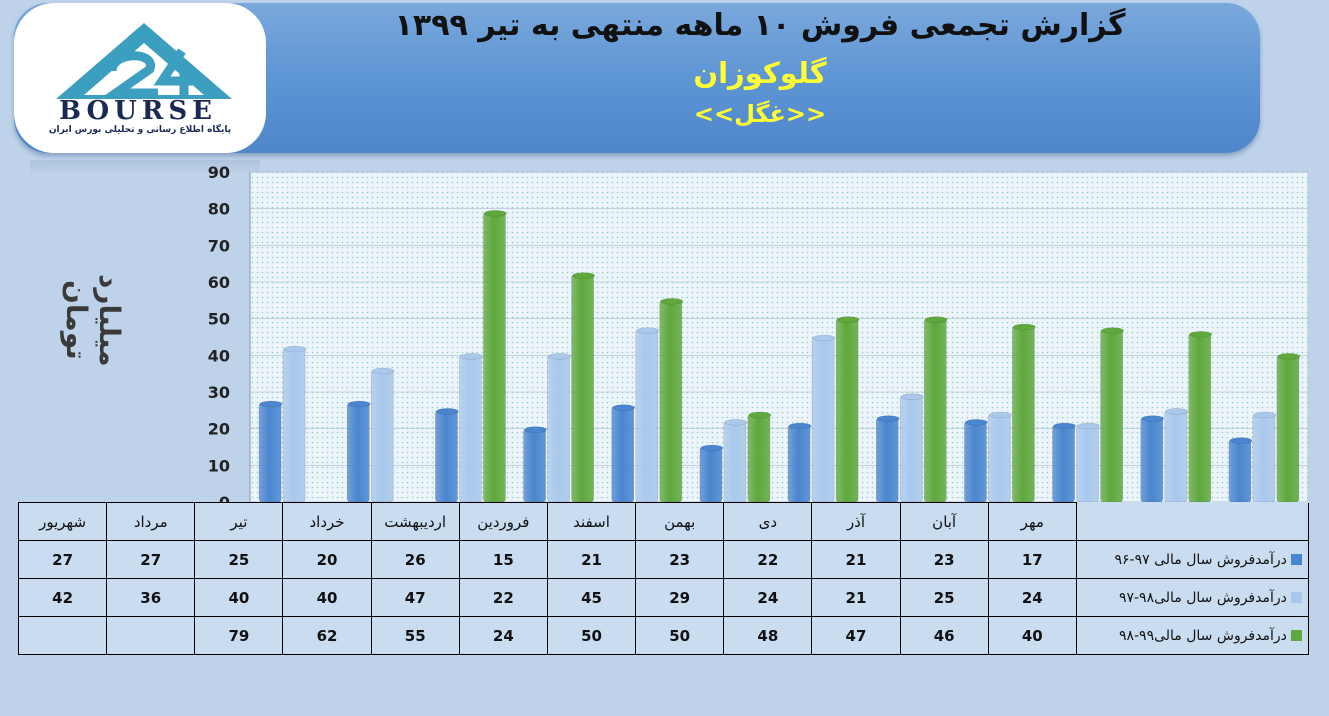  Describe the element at coordinates (145, 168) in the screenshot. I see `logo-reflection` at that location.